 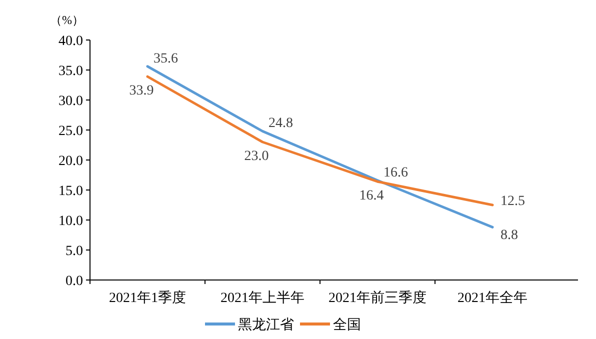 I want to click on data-label: 33.9, so click(x=141, y=91).